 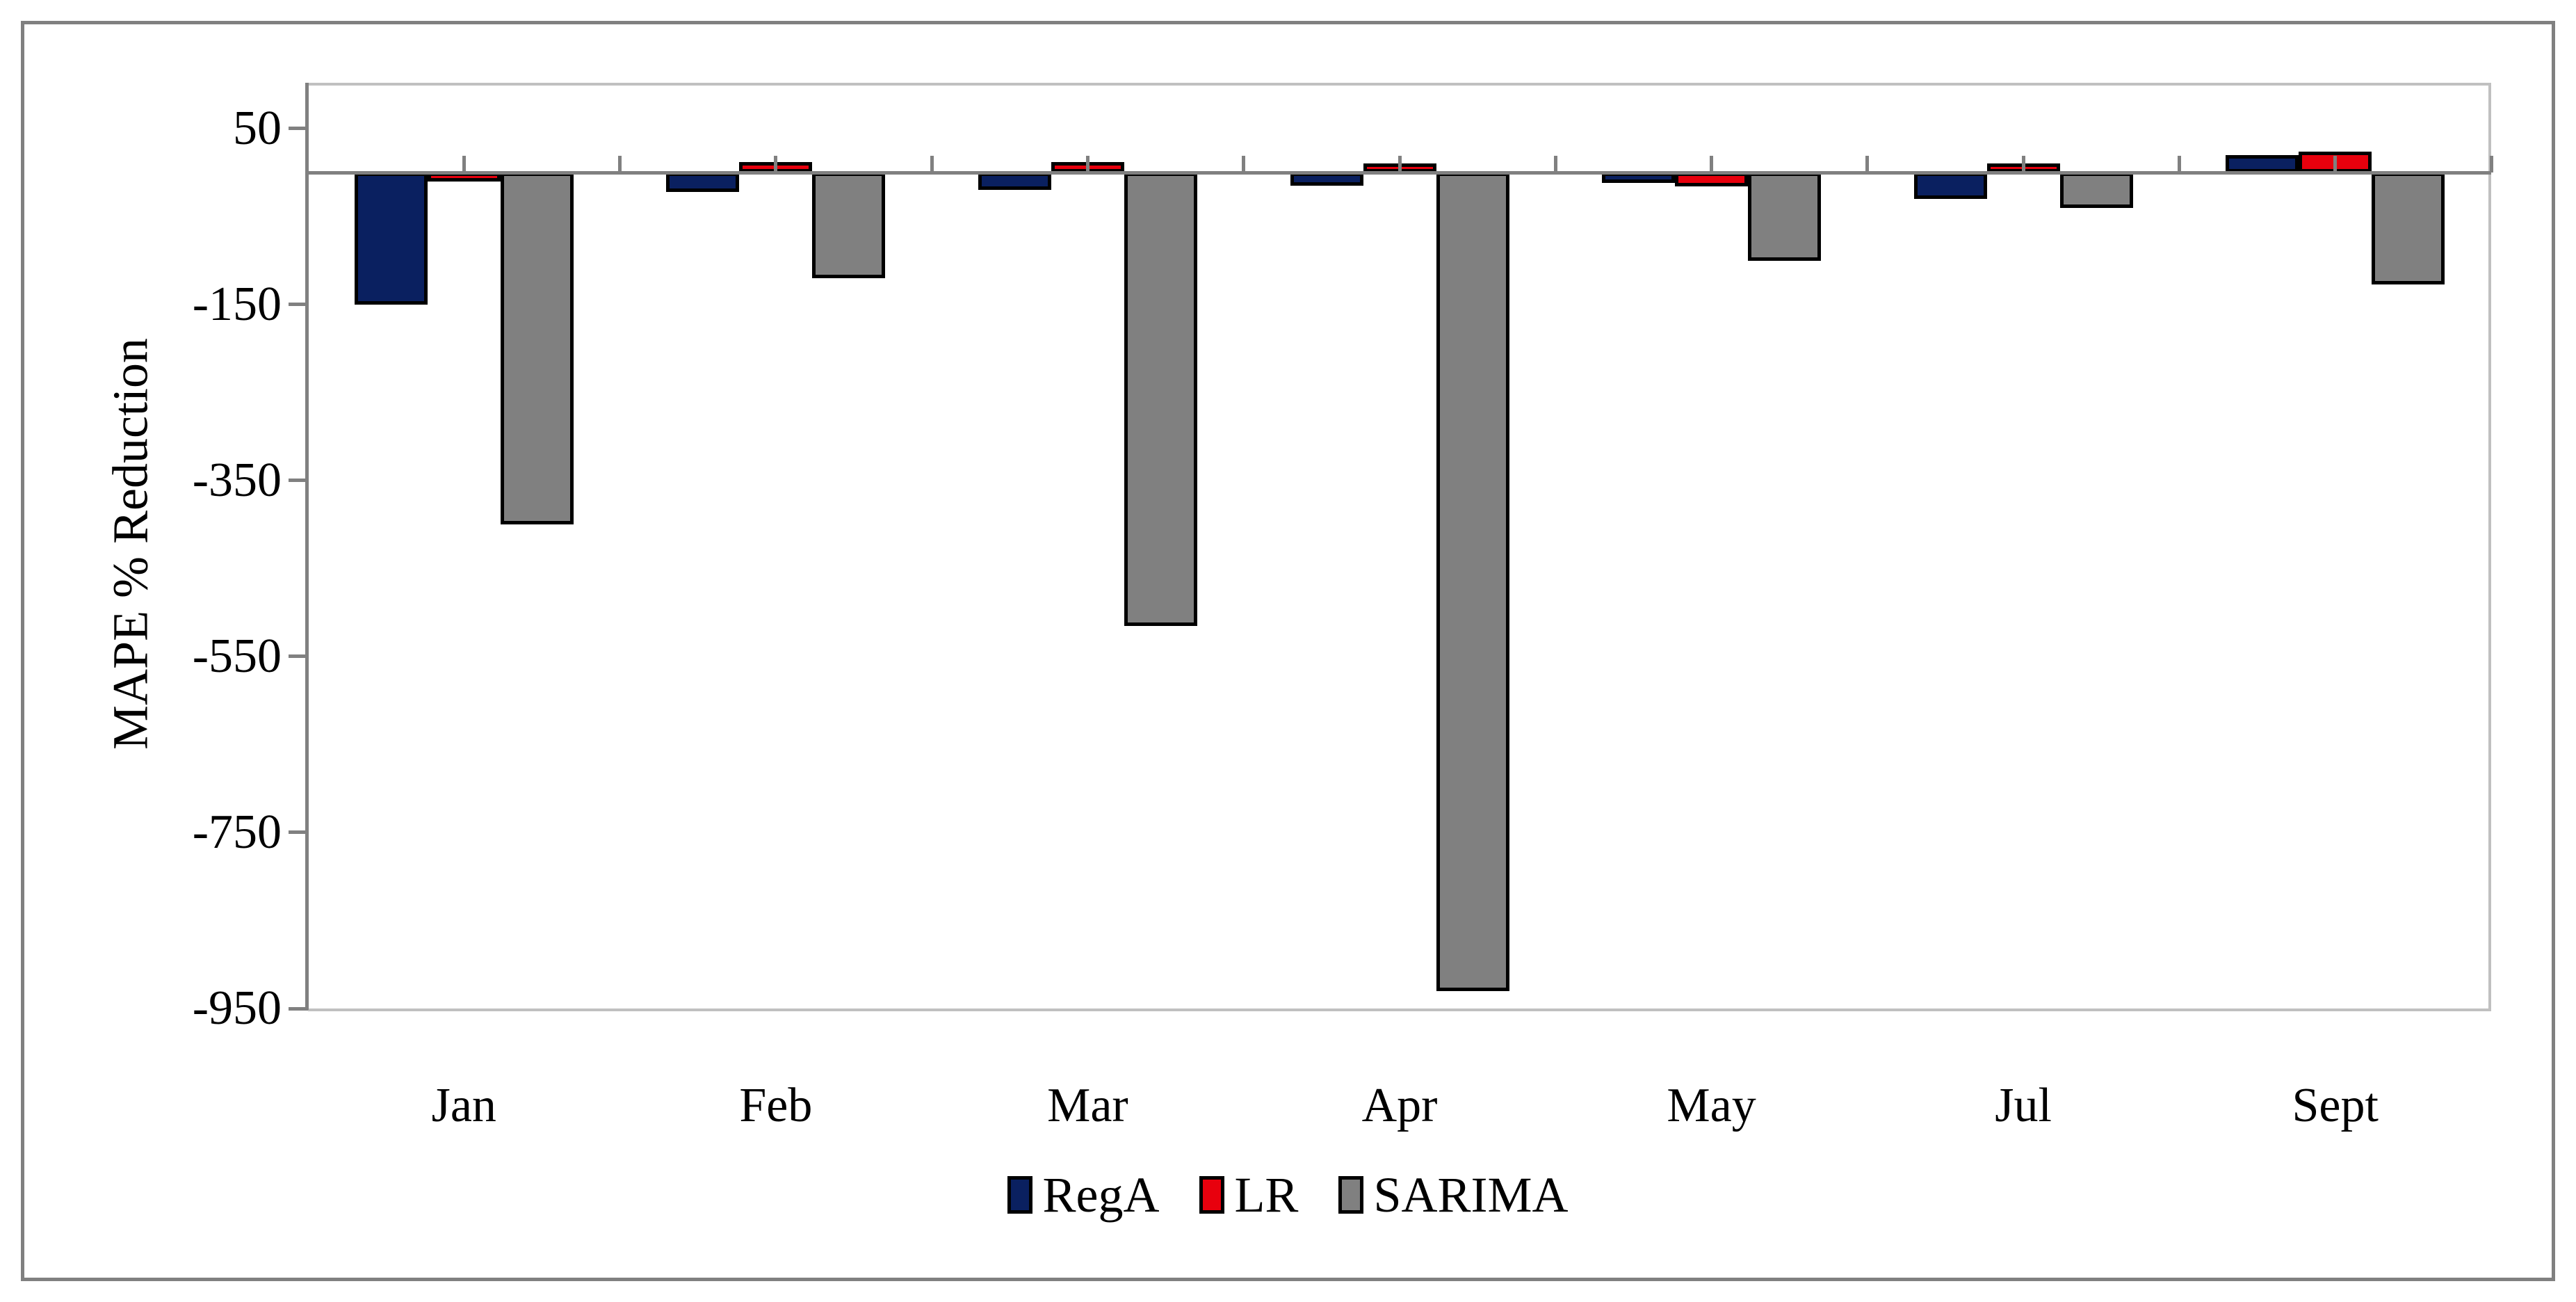 What do you see at coordinates (1639, 178) in the screenshot?
I see `bar-rega-may` at bounding box center [1639, 178].